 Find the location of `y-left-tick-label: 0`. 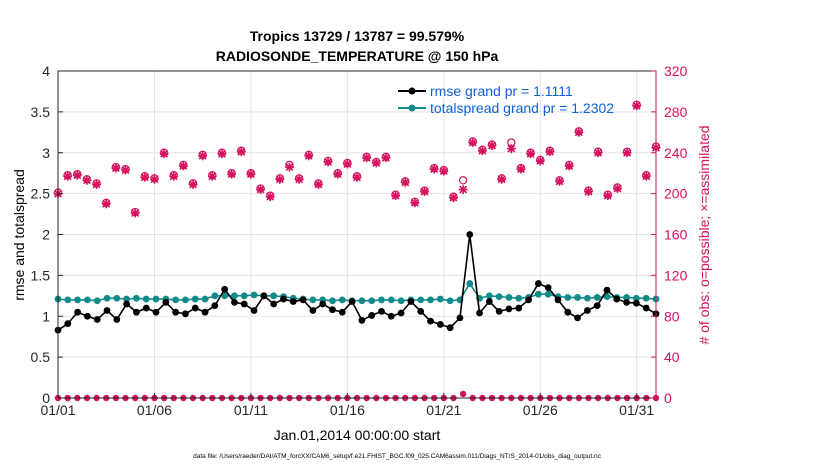

y-left-tick-label: 0 is located at coordinates (46, 398).